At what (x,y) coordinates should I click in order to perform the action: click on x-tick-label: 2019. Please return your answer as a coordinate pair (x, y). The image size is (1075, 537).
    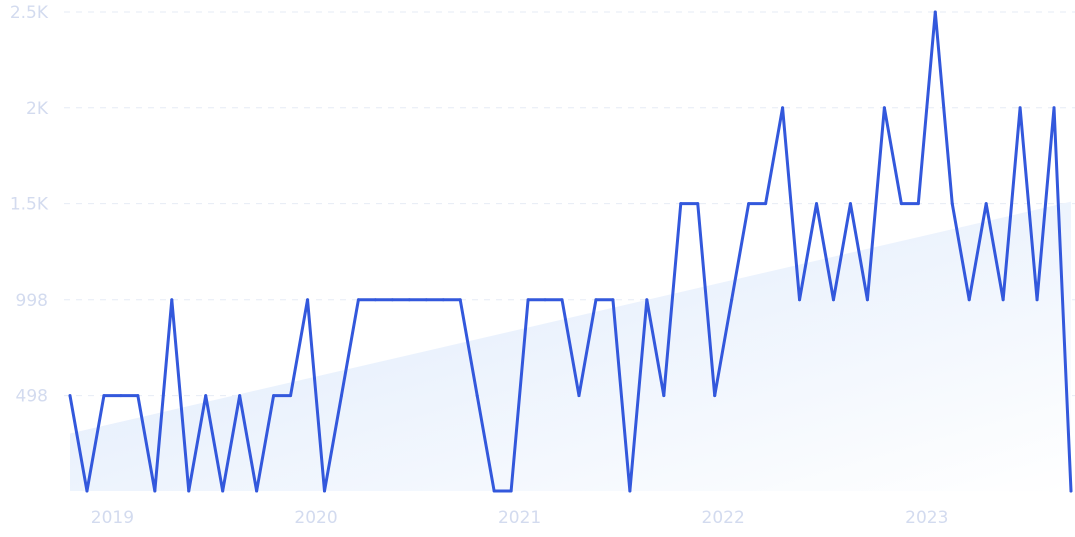
    Looking at the image, I should click on (112, 518).